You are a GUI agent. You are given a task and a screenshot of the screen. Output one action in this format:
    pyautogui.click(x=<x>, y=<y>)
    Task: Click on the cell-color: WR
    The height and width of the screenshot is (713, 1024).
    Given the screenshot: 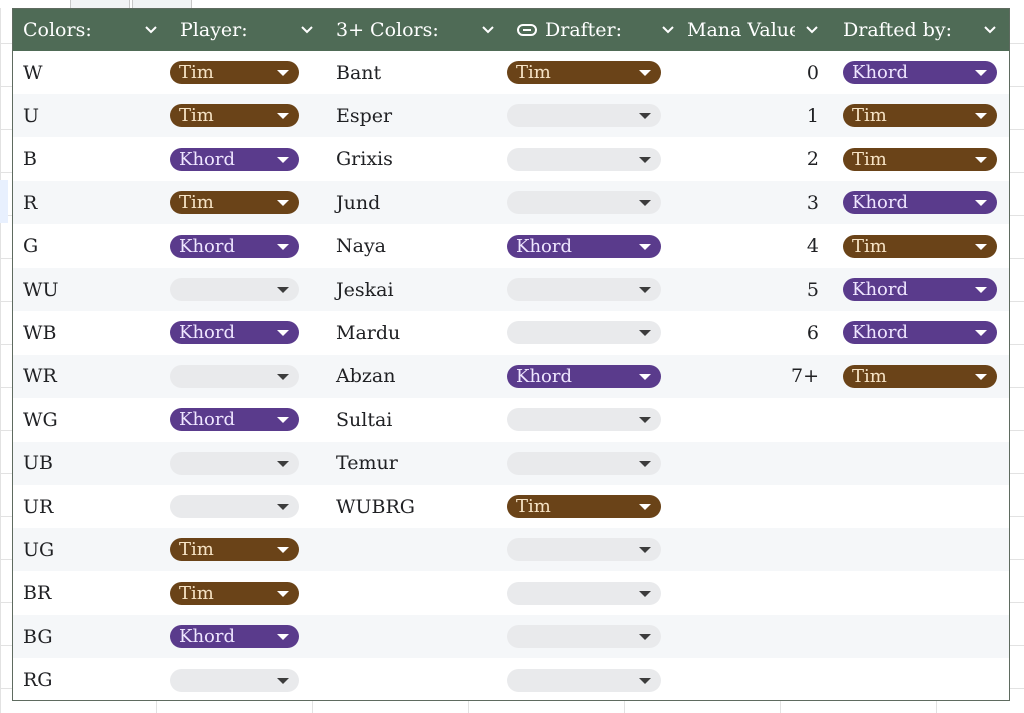 What is the action you would take?
    pyautogui.click(x=40, y=376)
    